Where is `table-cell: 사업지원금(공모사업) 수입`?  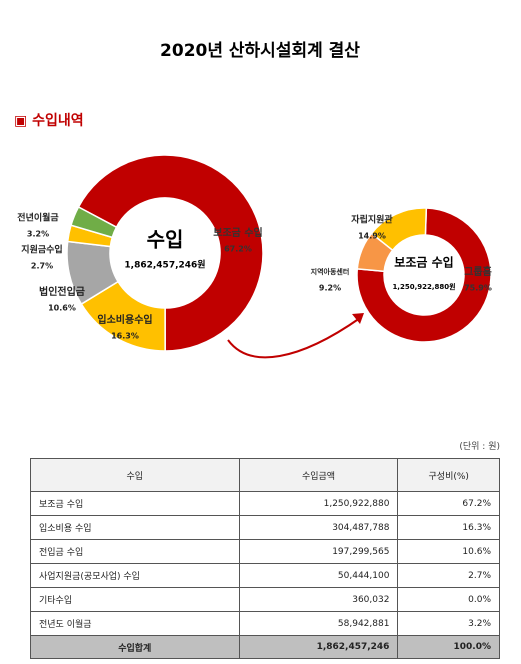
table-cell: 사업지원금(공모사업) 수입 is located at coordinates (135, 575).